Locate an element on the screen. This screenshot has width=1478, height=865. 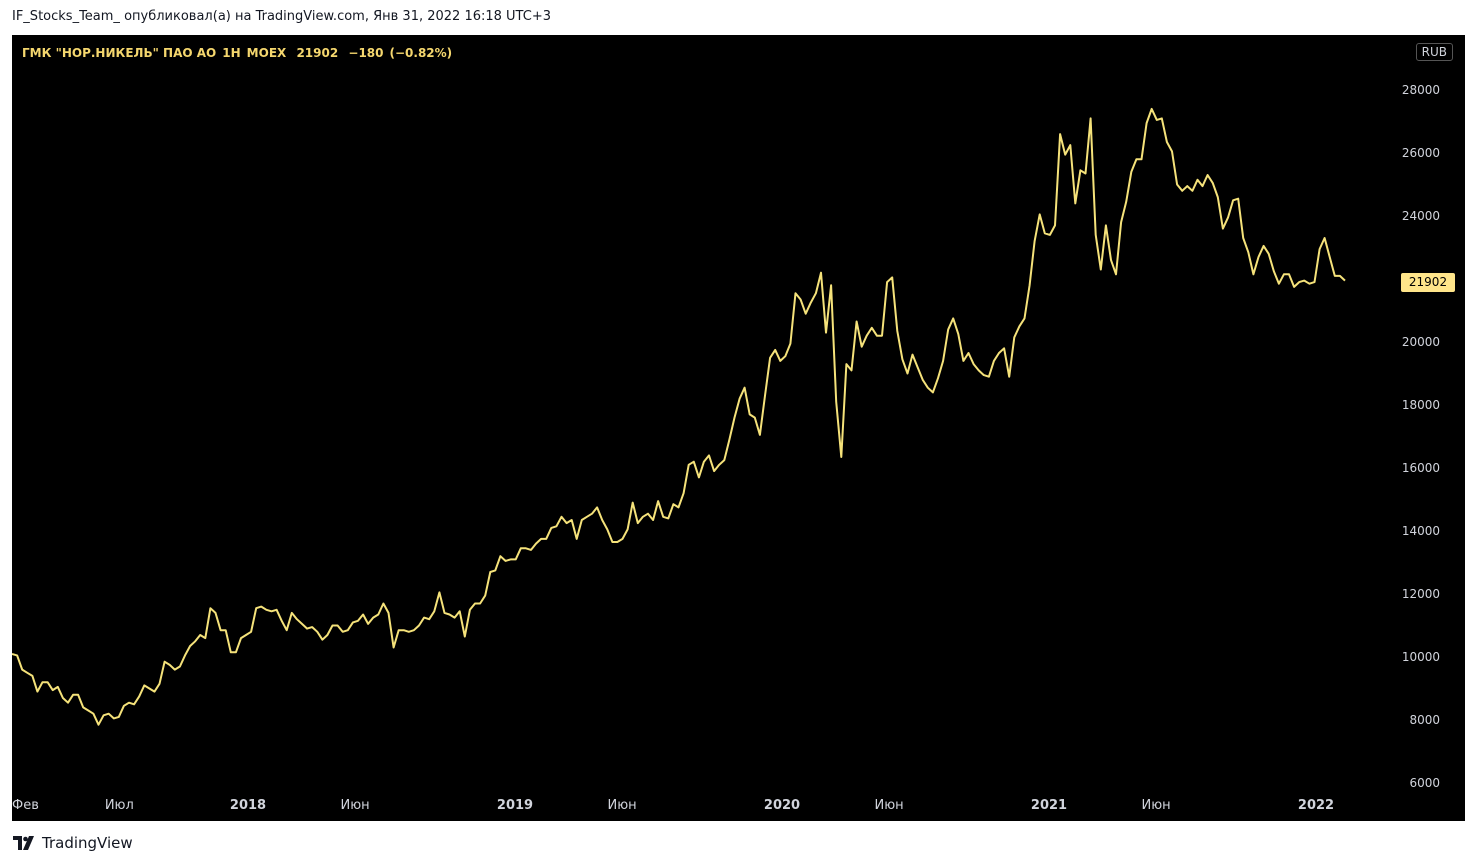
x-tick-label: 2019 is located at coordinates (515, 805).